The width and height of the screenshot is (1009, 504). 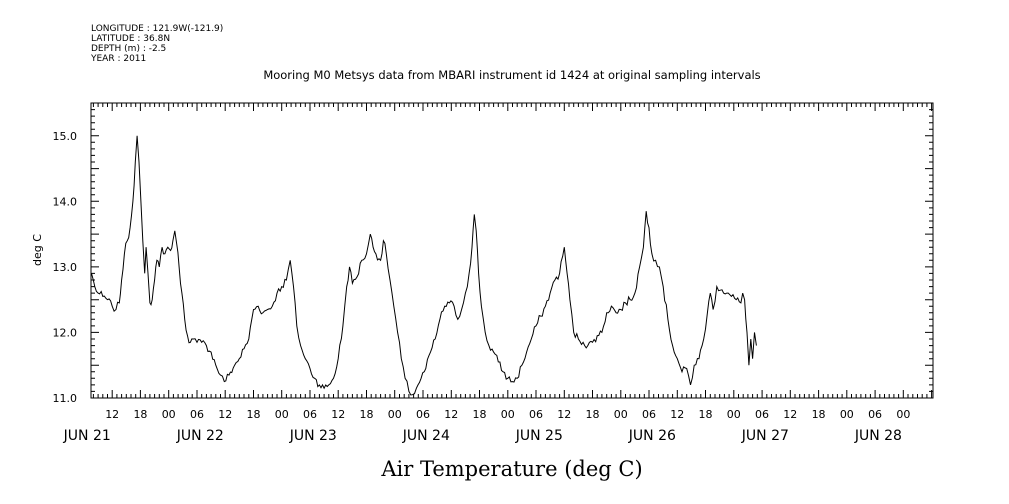 I want to click on x-day-label: JUN 27, so click(x=765, y=436).